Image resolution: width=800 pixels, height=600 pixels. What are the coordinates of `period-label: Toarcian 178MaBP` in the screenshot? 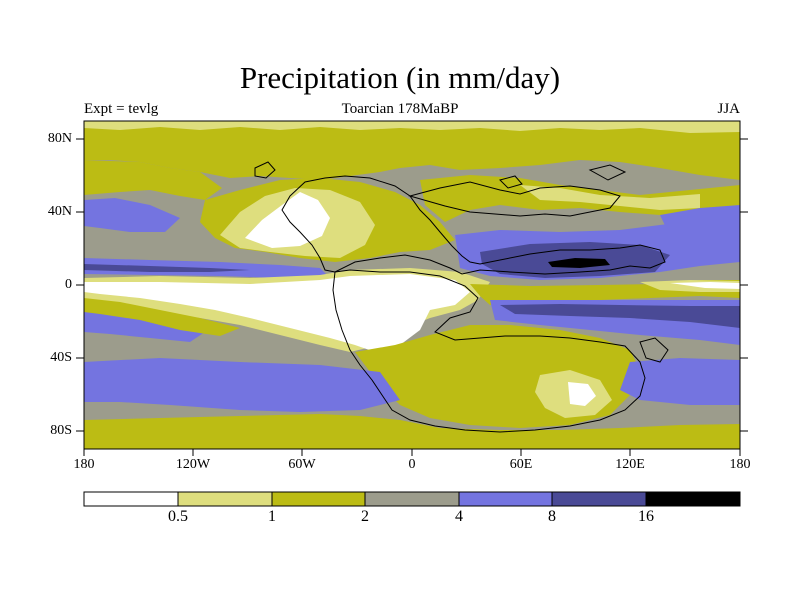 It's located at (400, 109).